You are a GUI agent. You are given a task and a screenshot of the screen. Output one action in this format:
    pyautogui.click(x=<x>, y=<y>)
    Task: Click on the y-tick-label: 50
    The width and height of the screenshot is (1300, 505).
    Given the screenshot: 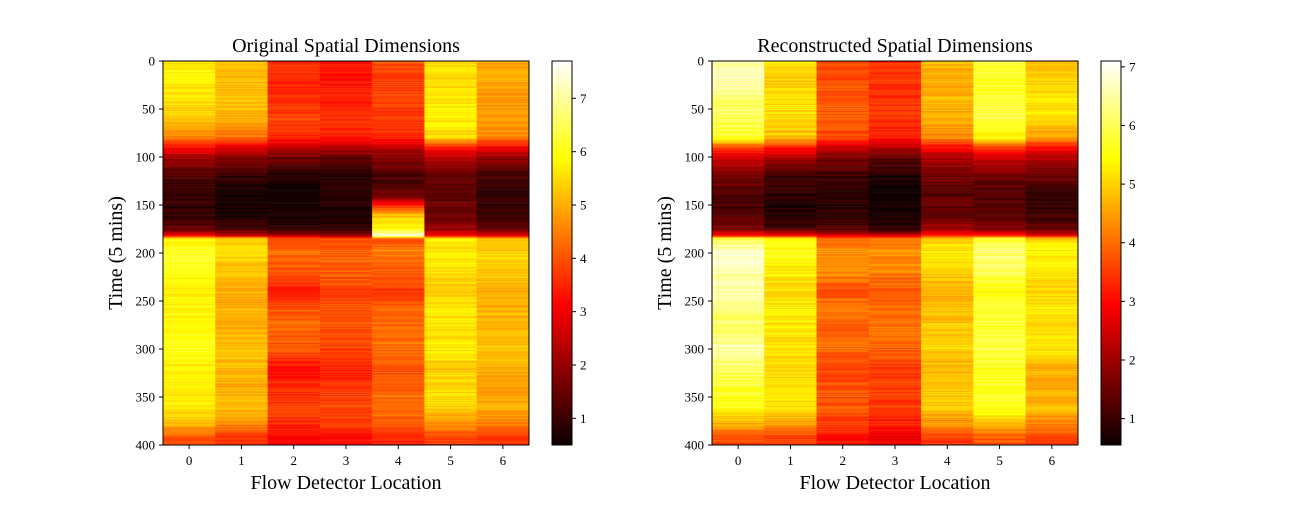 What is the action you would take?
    pyautogui.click(x=148, y=109)
    